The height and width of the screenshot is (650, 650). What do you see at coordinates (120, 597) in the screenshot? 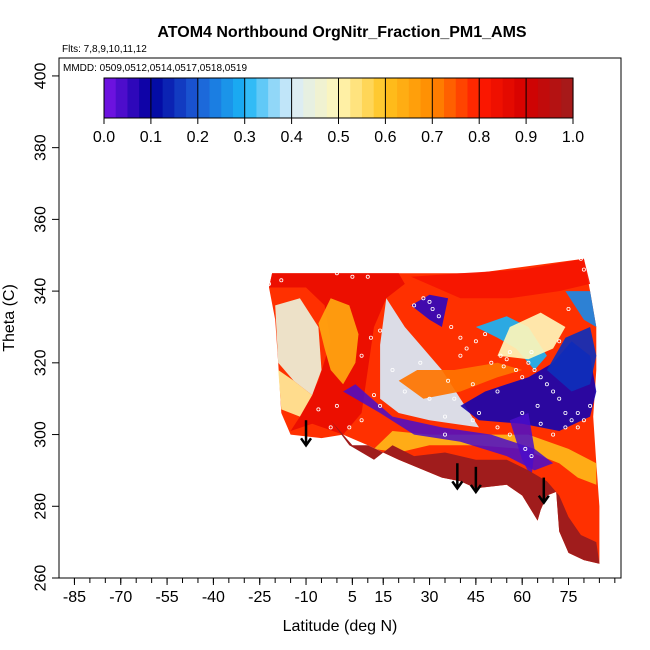
I see `x-tick-label: -70` at bounding box center [120, 597].